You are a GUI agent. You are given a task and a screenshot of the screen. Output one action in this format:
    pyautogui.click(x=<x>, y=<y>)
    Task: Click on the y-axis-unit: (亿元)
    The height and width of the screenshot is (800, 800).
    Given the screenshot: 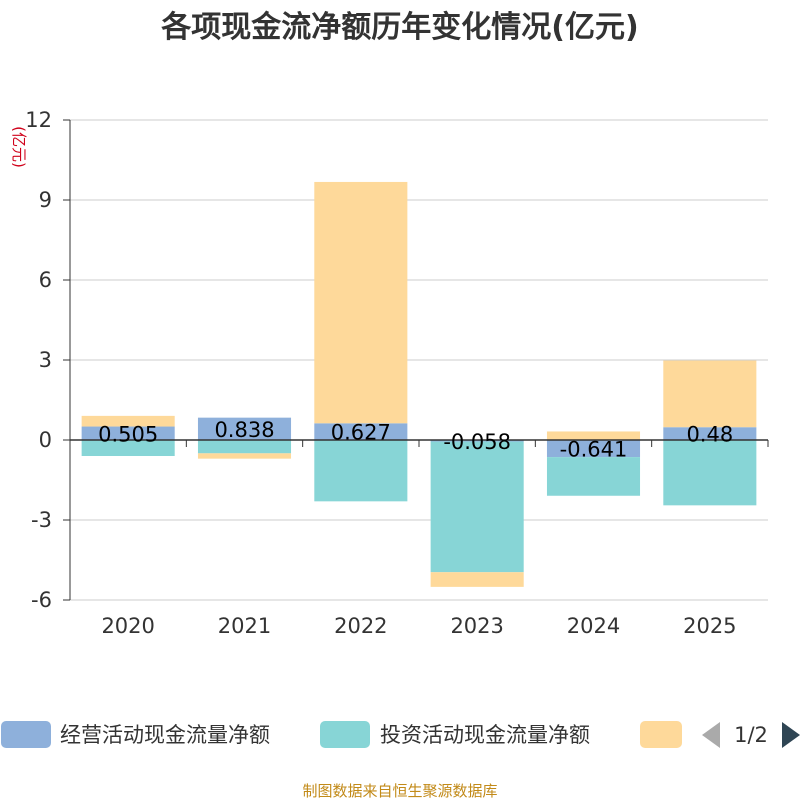 What is the action you would take?
    pyautogui.click(x=19, y=147)
    